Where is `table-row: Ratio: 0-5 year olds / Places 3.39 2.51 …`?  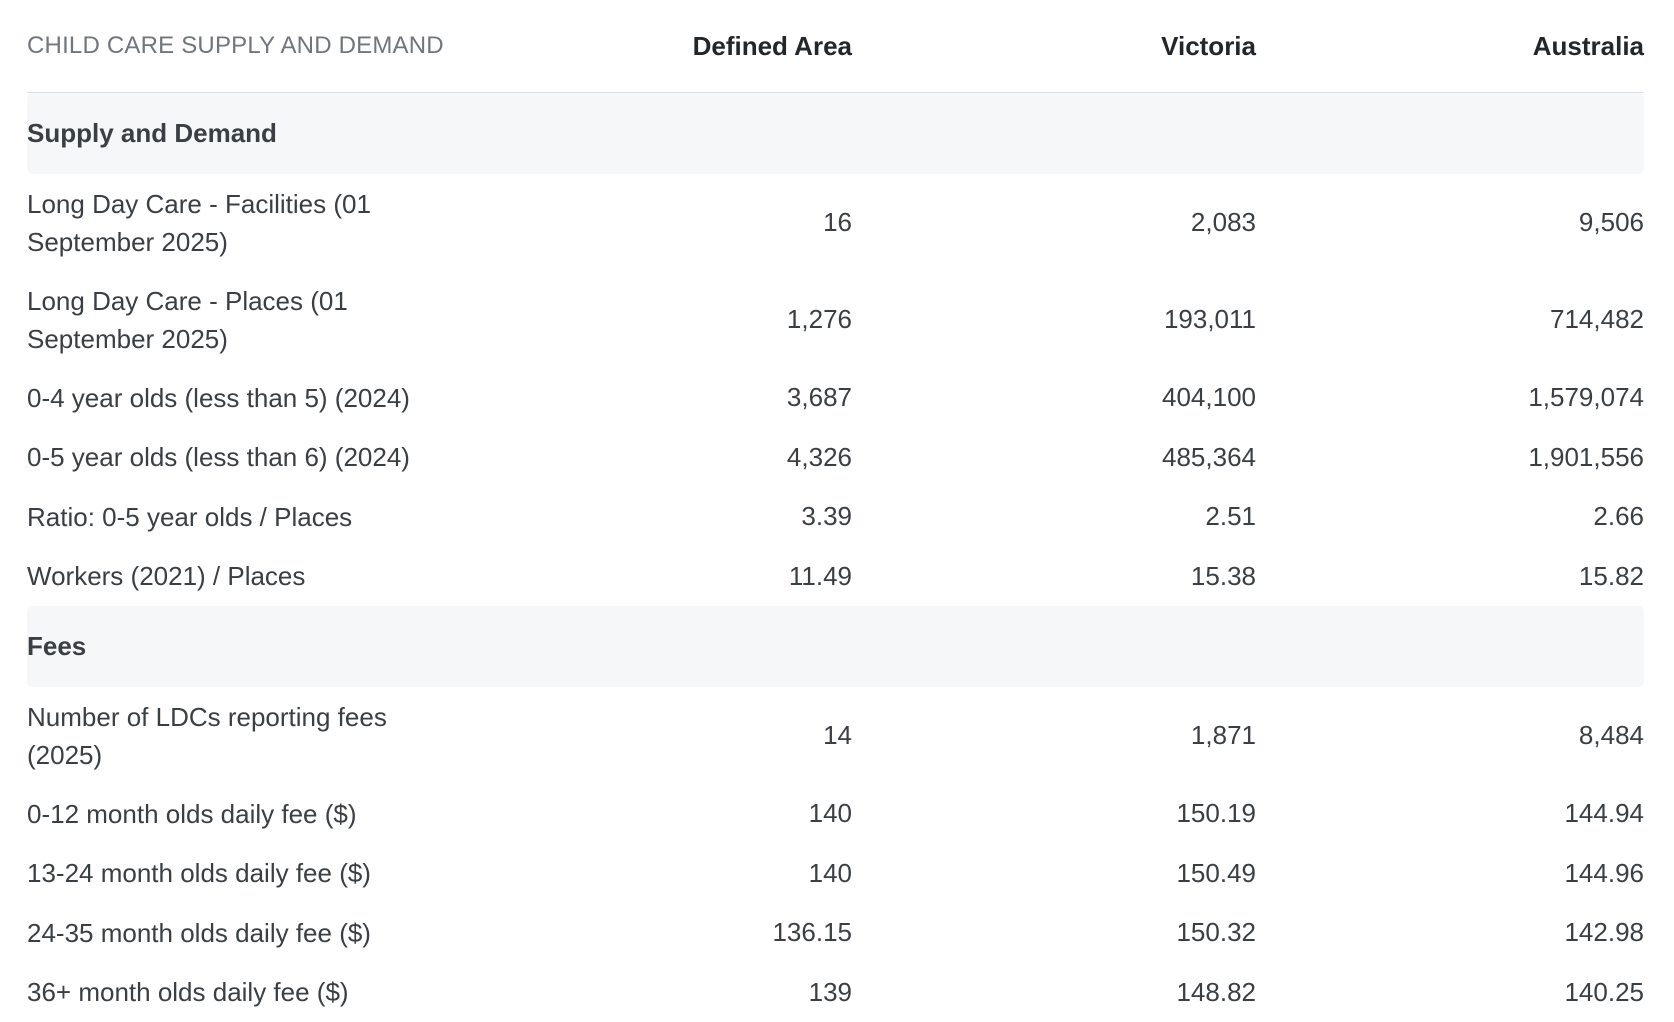
table-row: Ratio: 0-5 year olds / Places 3.39 2.51 … is located at coordinates (835, 517).